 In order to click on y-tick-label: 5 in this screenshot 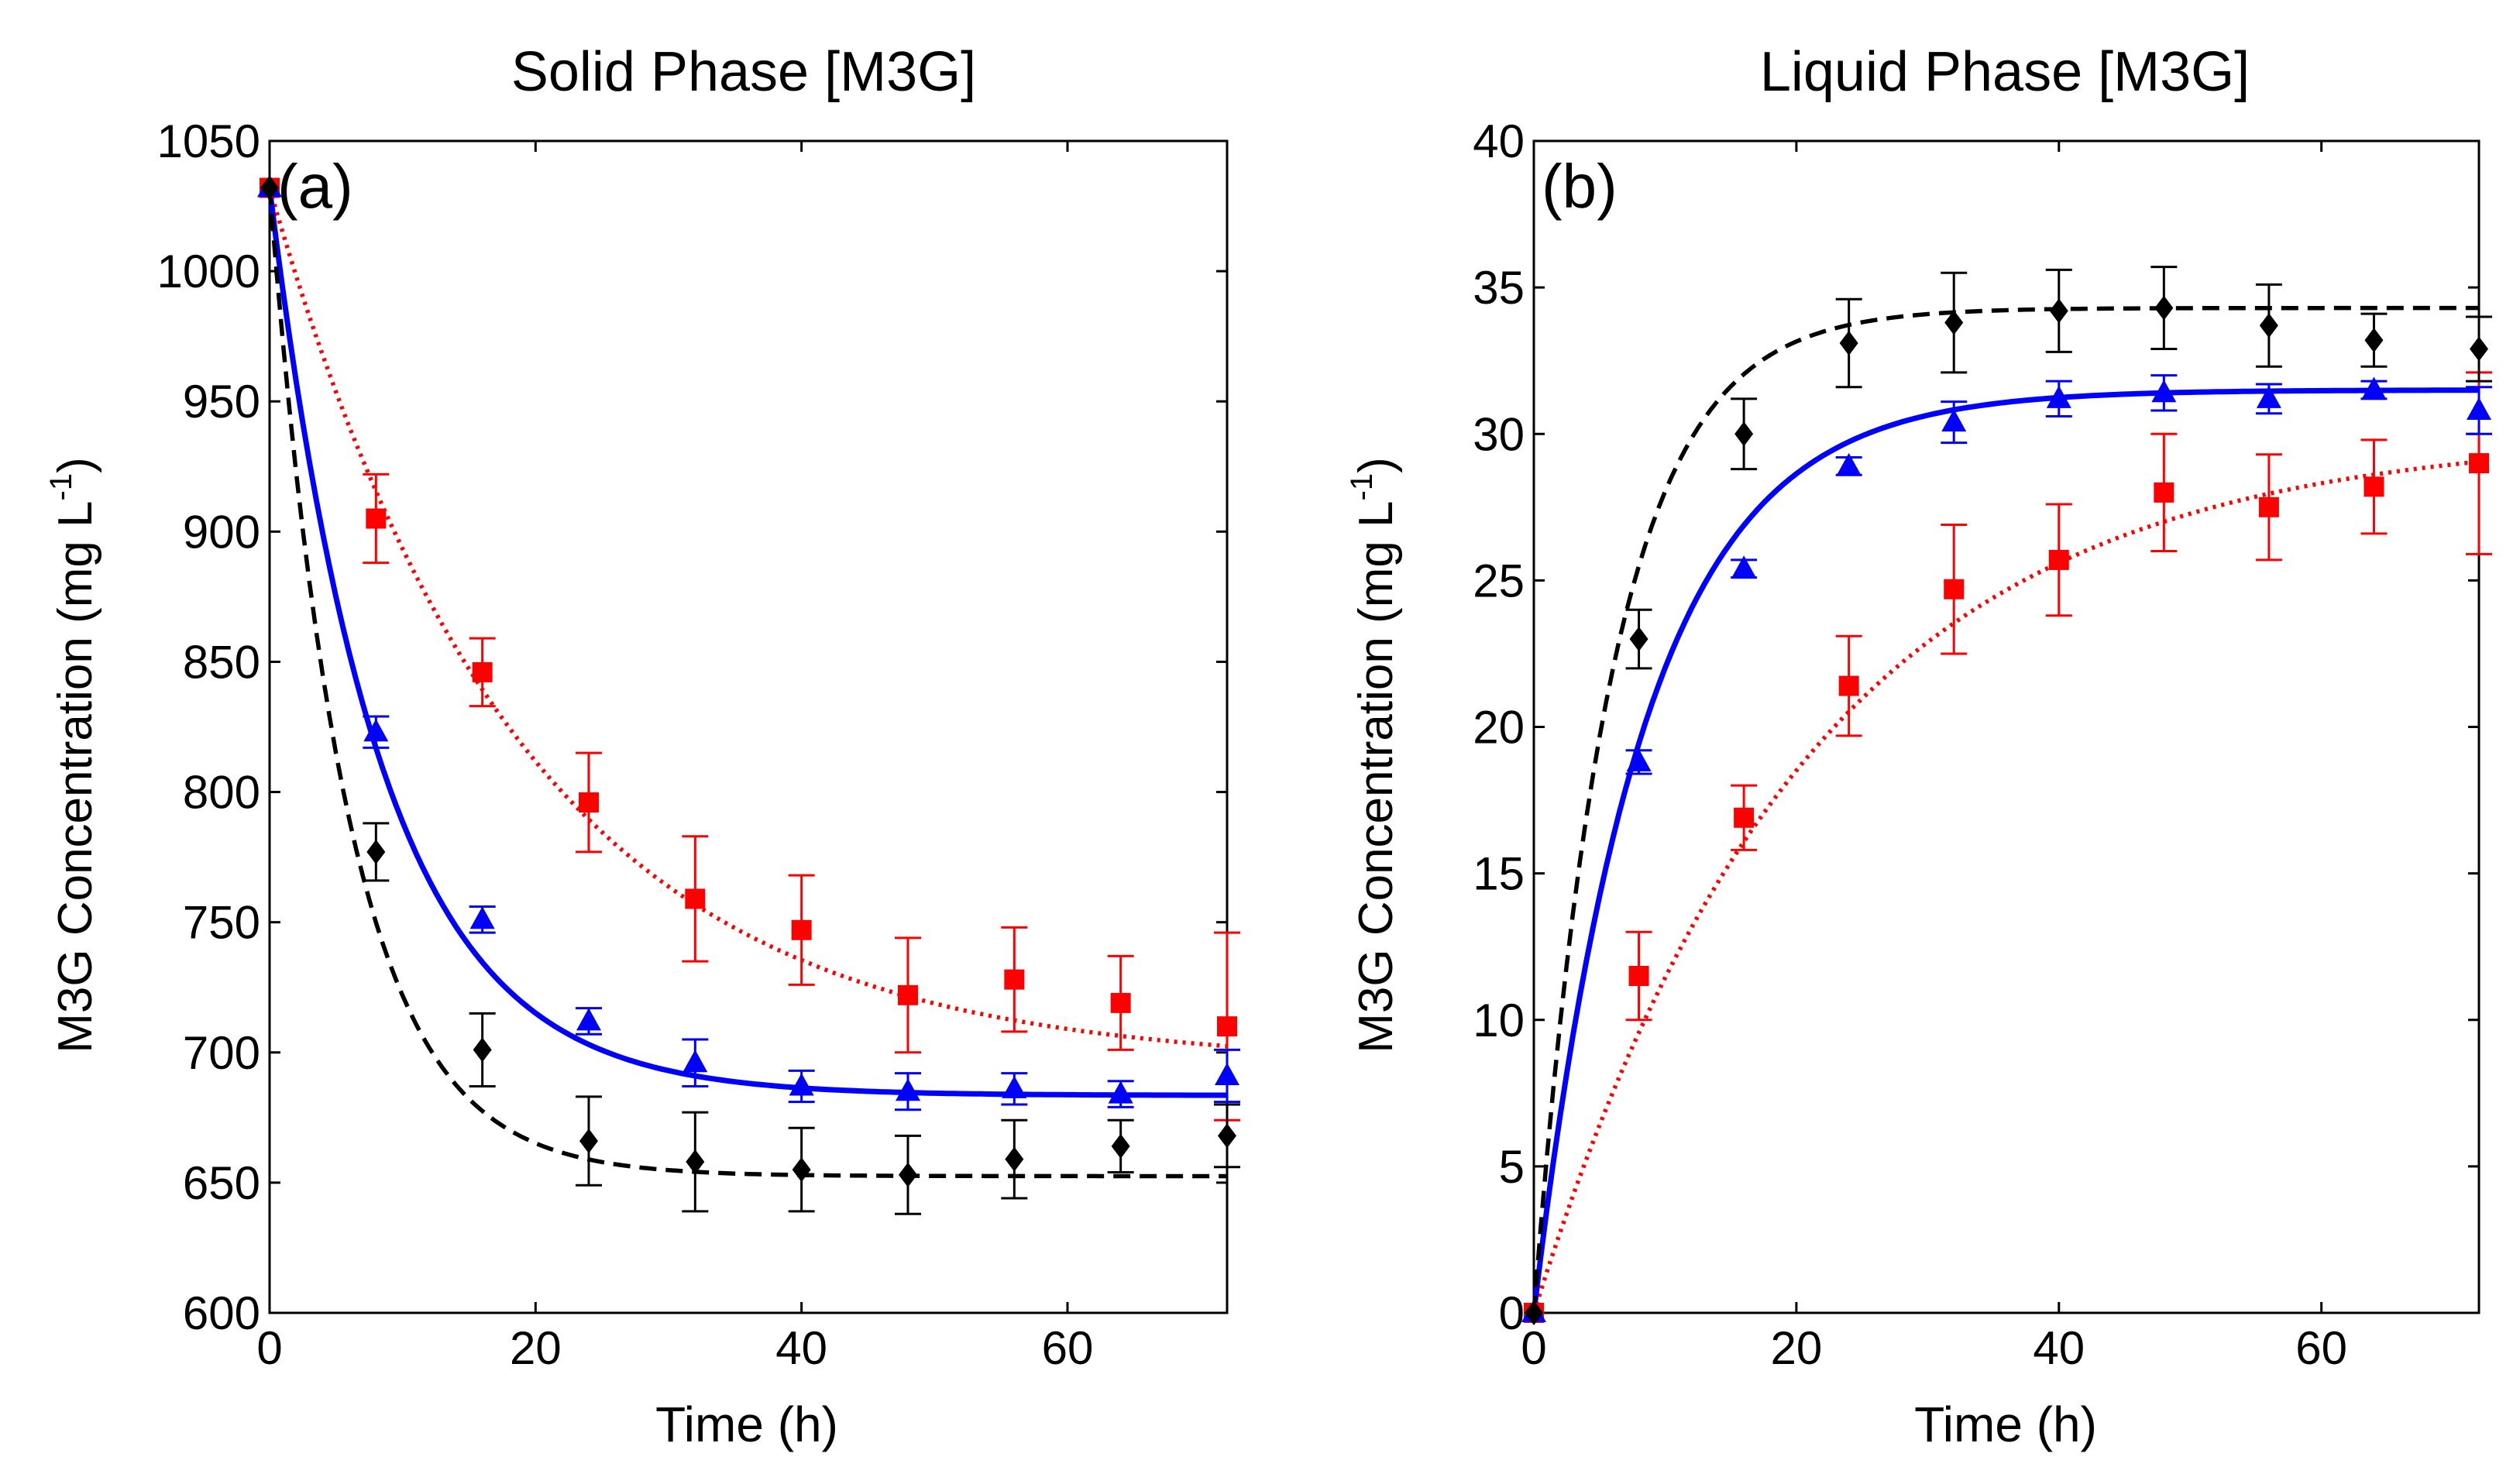, I will do `click(1512, 1167)`.